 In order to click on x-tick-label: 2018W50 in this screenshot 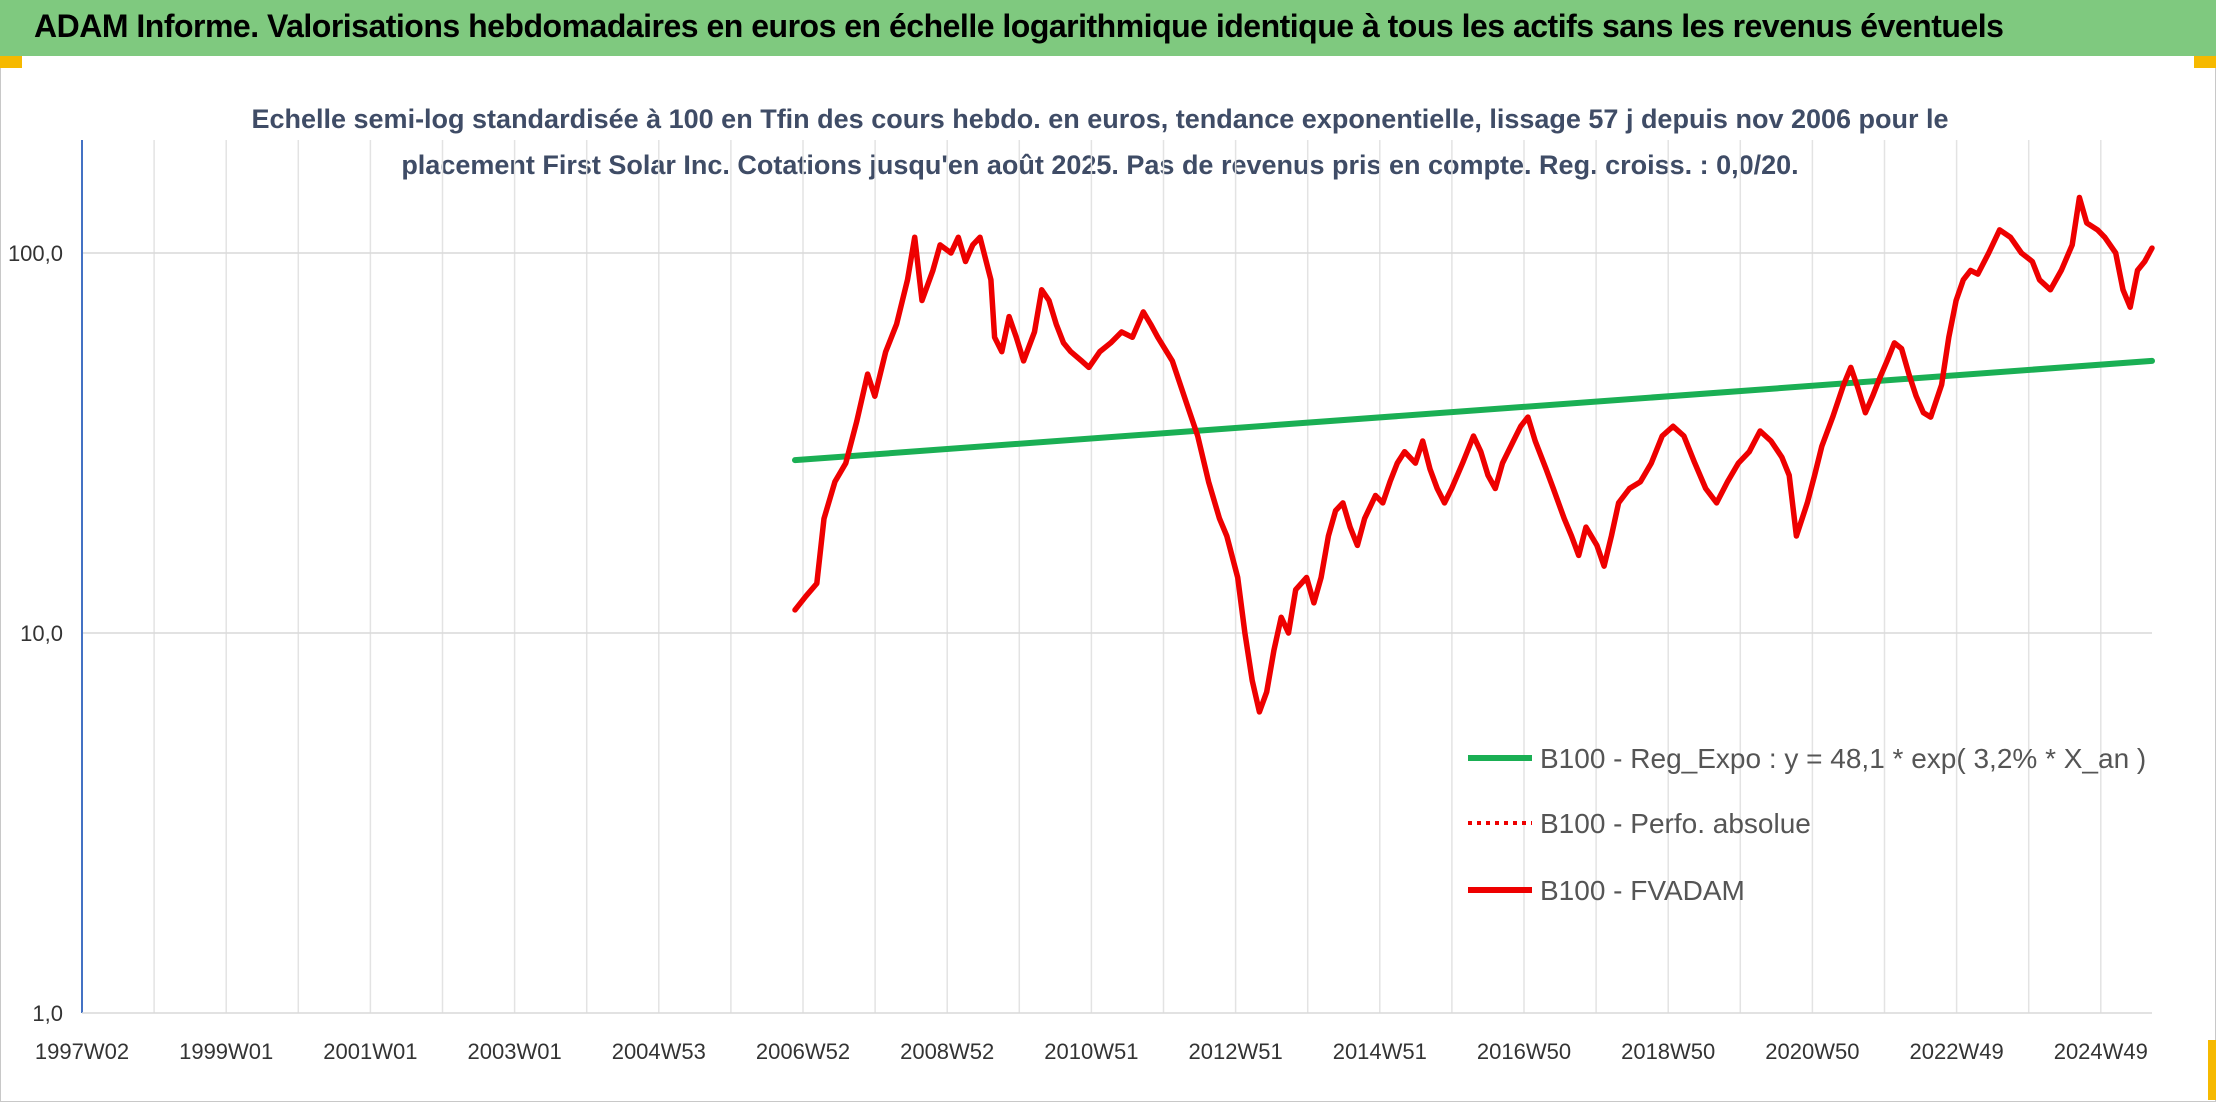, I will do `click(1668, 1051)`.